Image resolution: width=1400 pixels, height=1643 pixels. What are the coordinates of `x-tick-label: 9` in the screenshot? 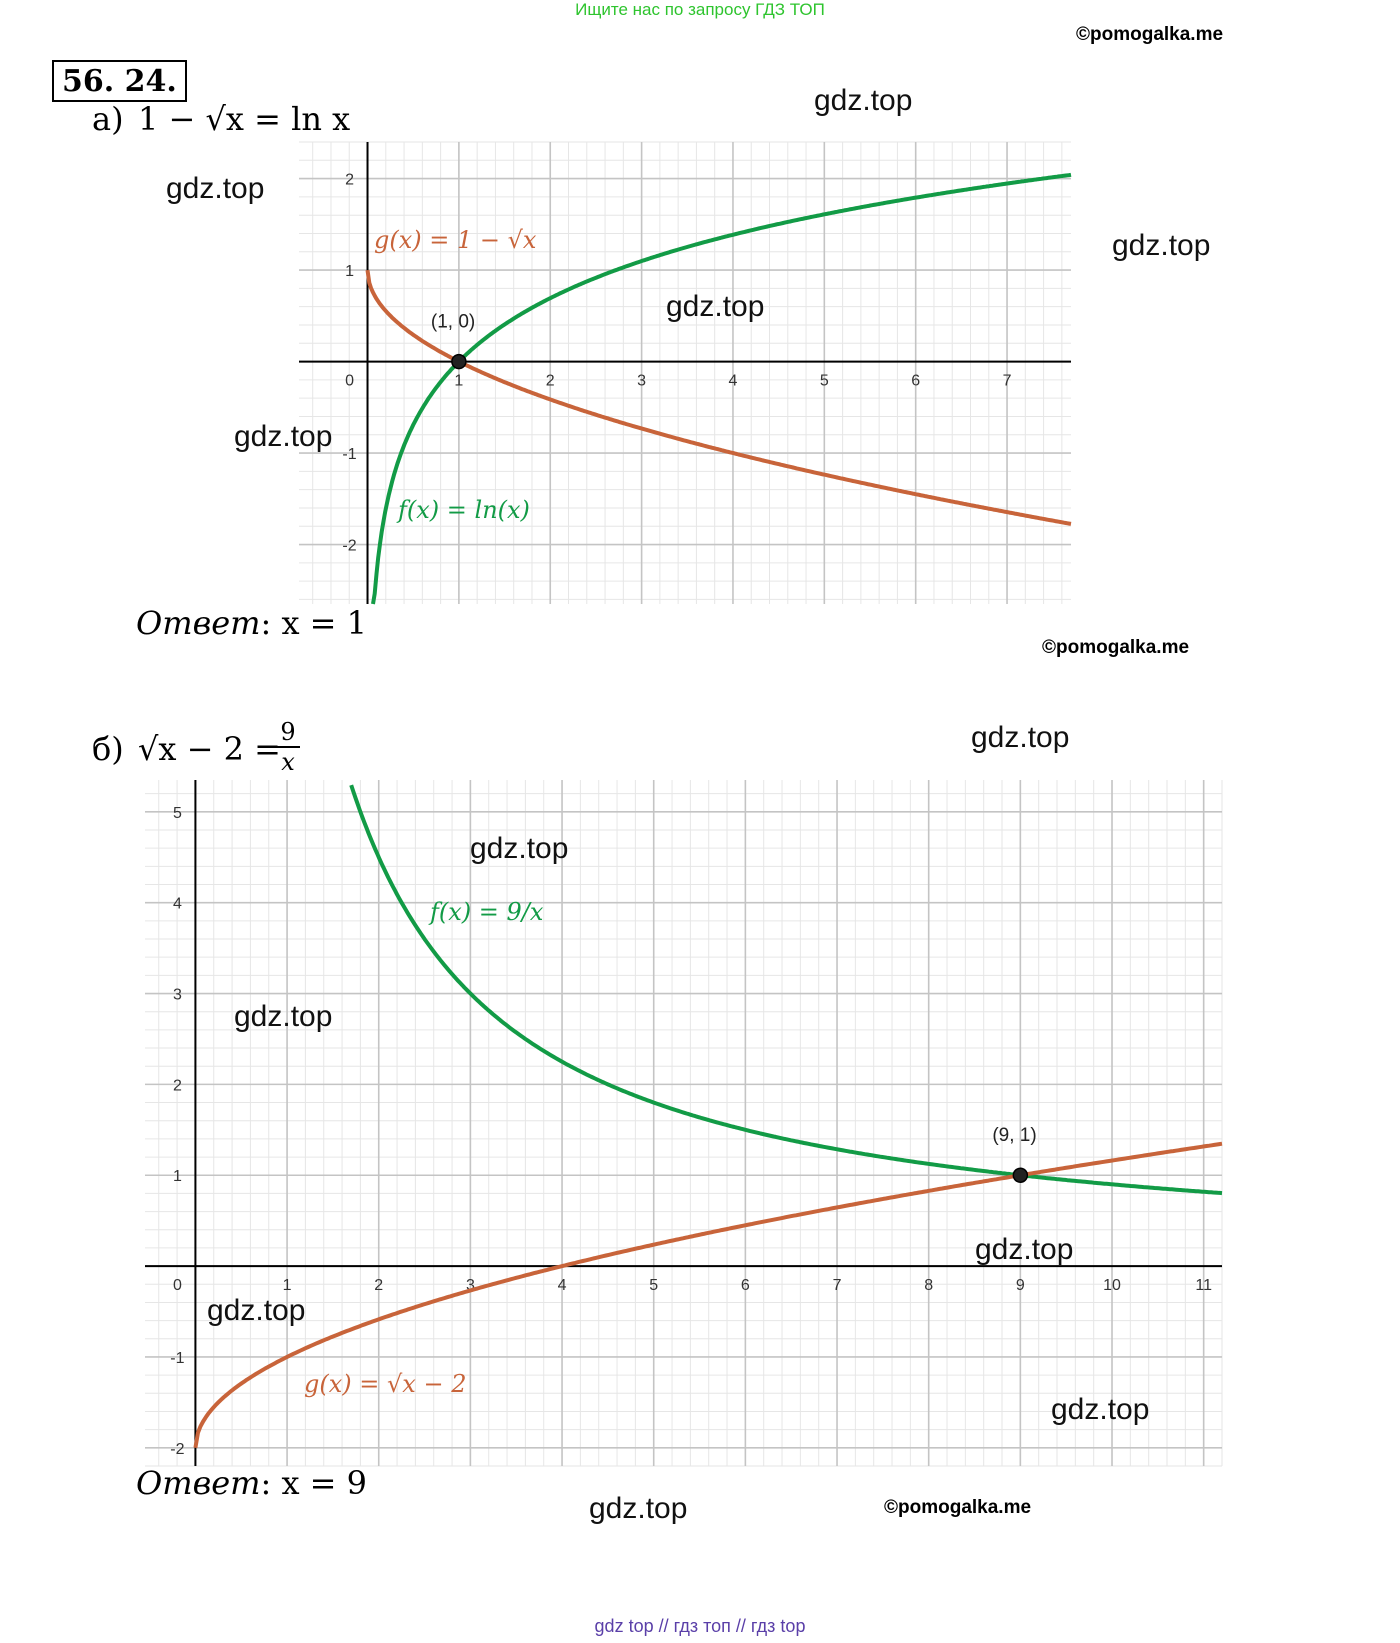 It's located at (1020, 1285).